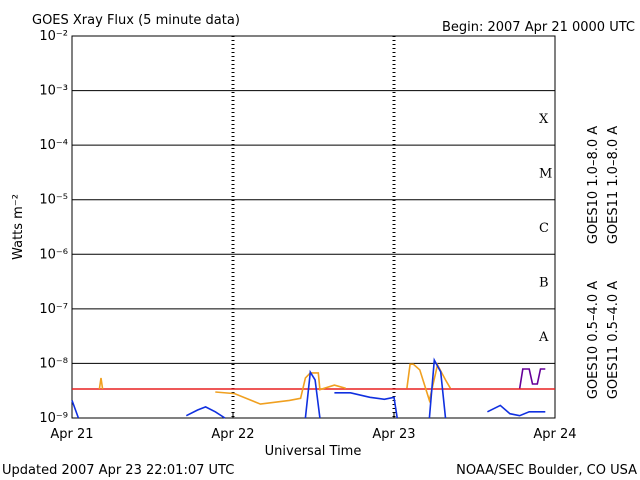 The image size is (640, 480). I want to click on x-tick-label: Apr 24, so click(554, 434).